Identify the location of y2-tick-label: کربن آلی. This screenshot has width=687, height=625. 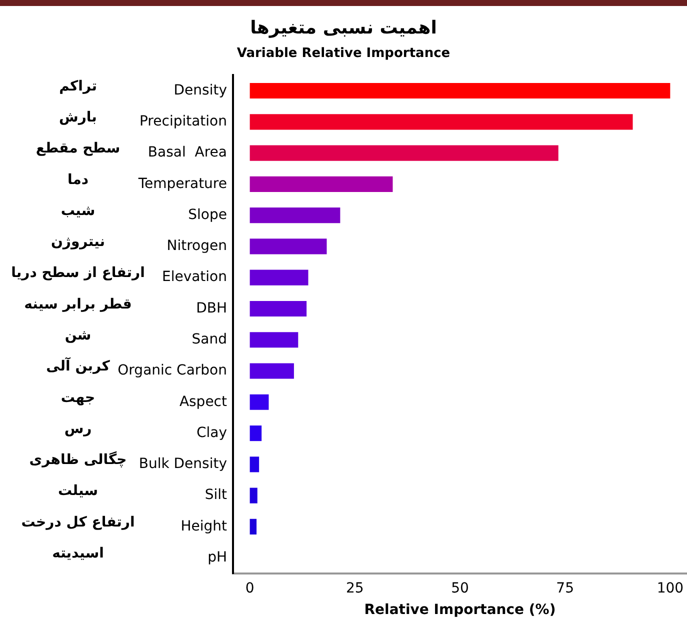
(78, 365).